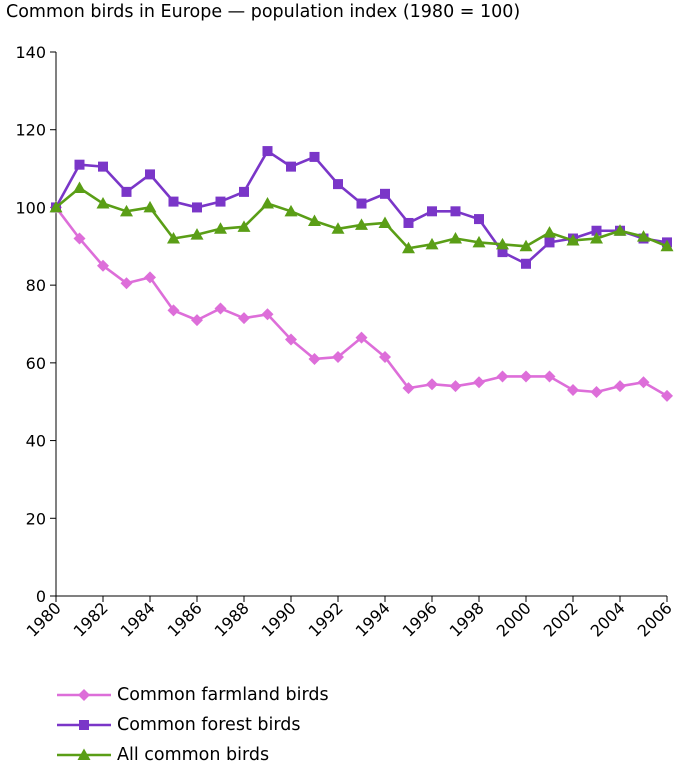 This screenshot has height=770, width=679. I want to click on legend-item: Common forest birds, so click(192, 725).